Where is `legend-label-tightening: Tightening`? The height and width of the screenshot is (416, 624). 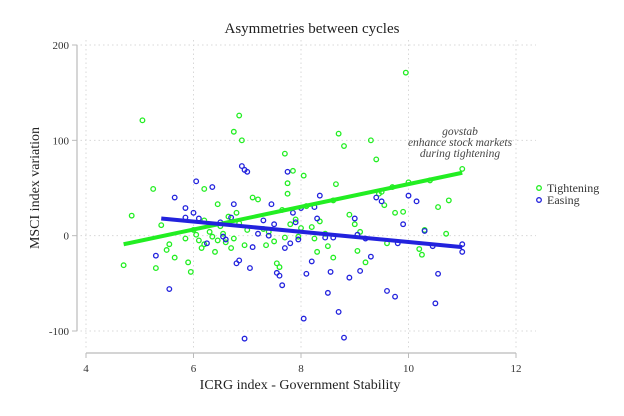 legend-label-tightening: Tightening is located at coordinates (573, 188).